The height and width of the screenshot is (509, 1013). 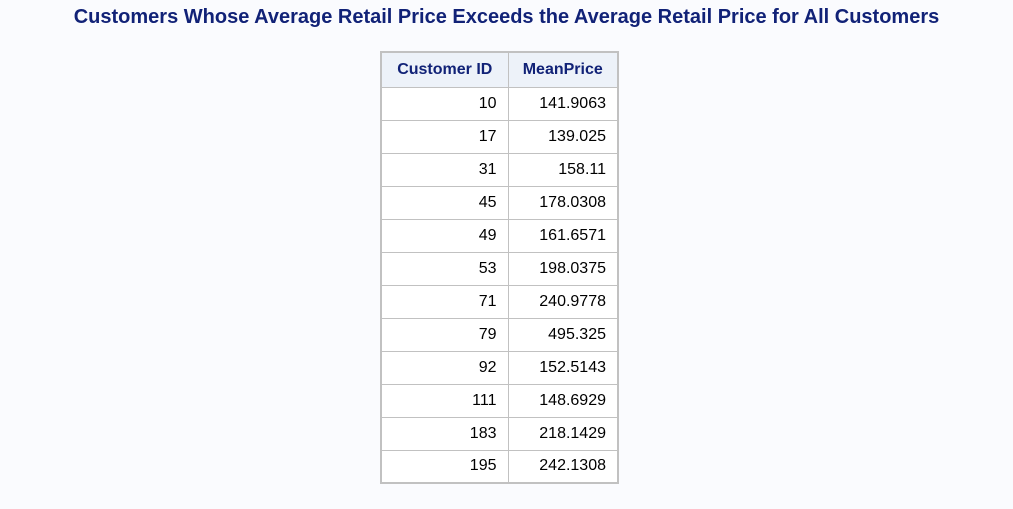 I want to click on customer-id-cell: 45, so click(x=444, y=202).